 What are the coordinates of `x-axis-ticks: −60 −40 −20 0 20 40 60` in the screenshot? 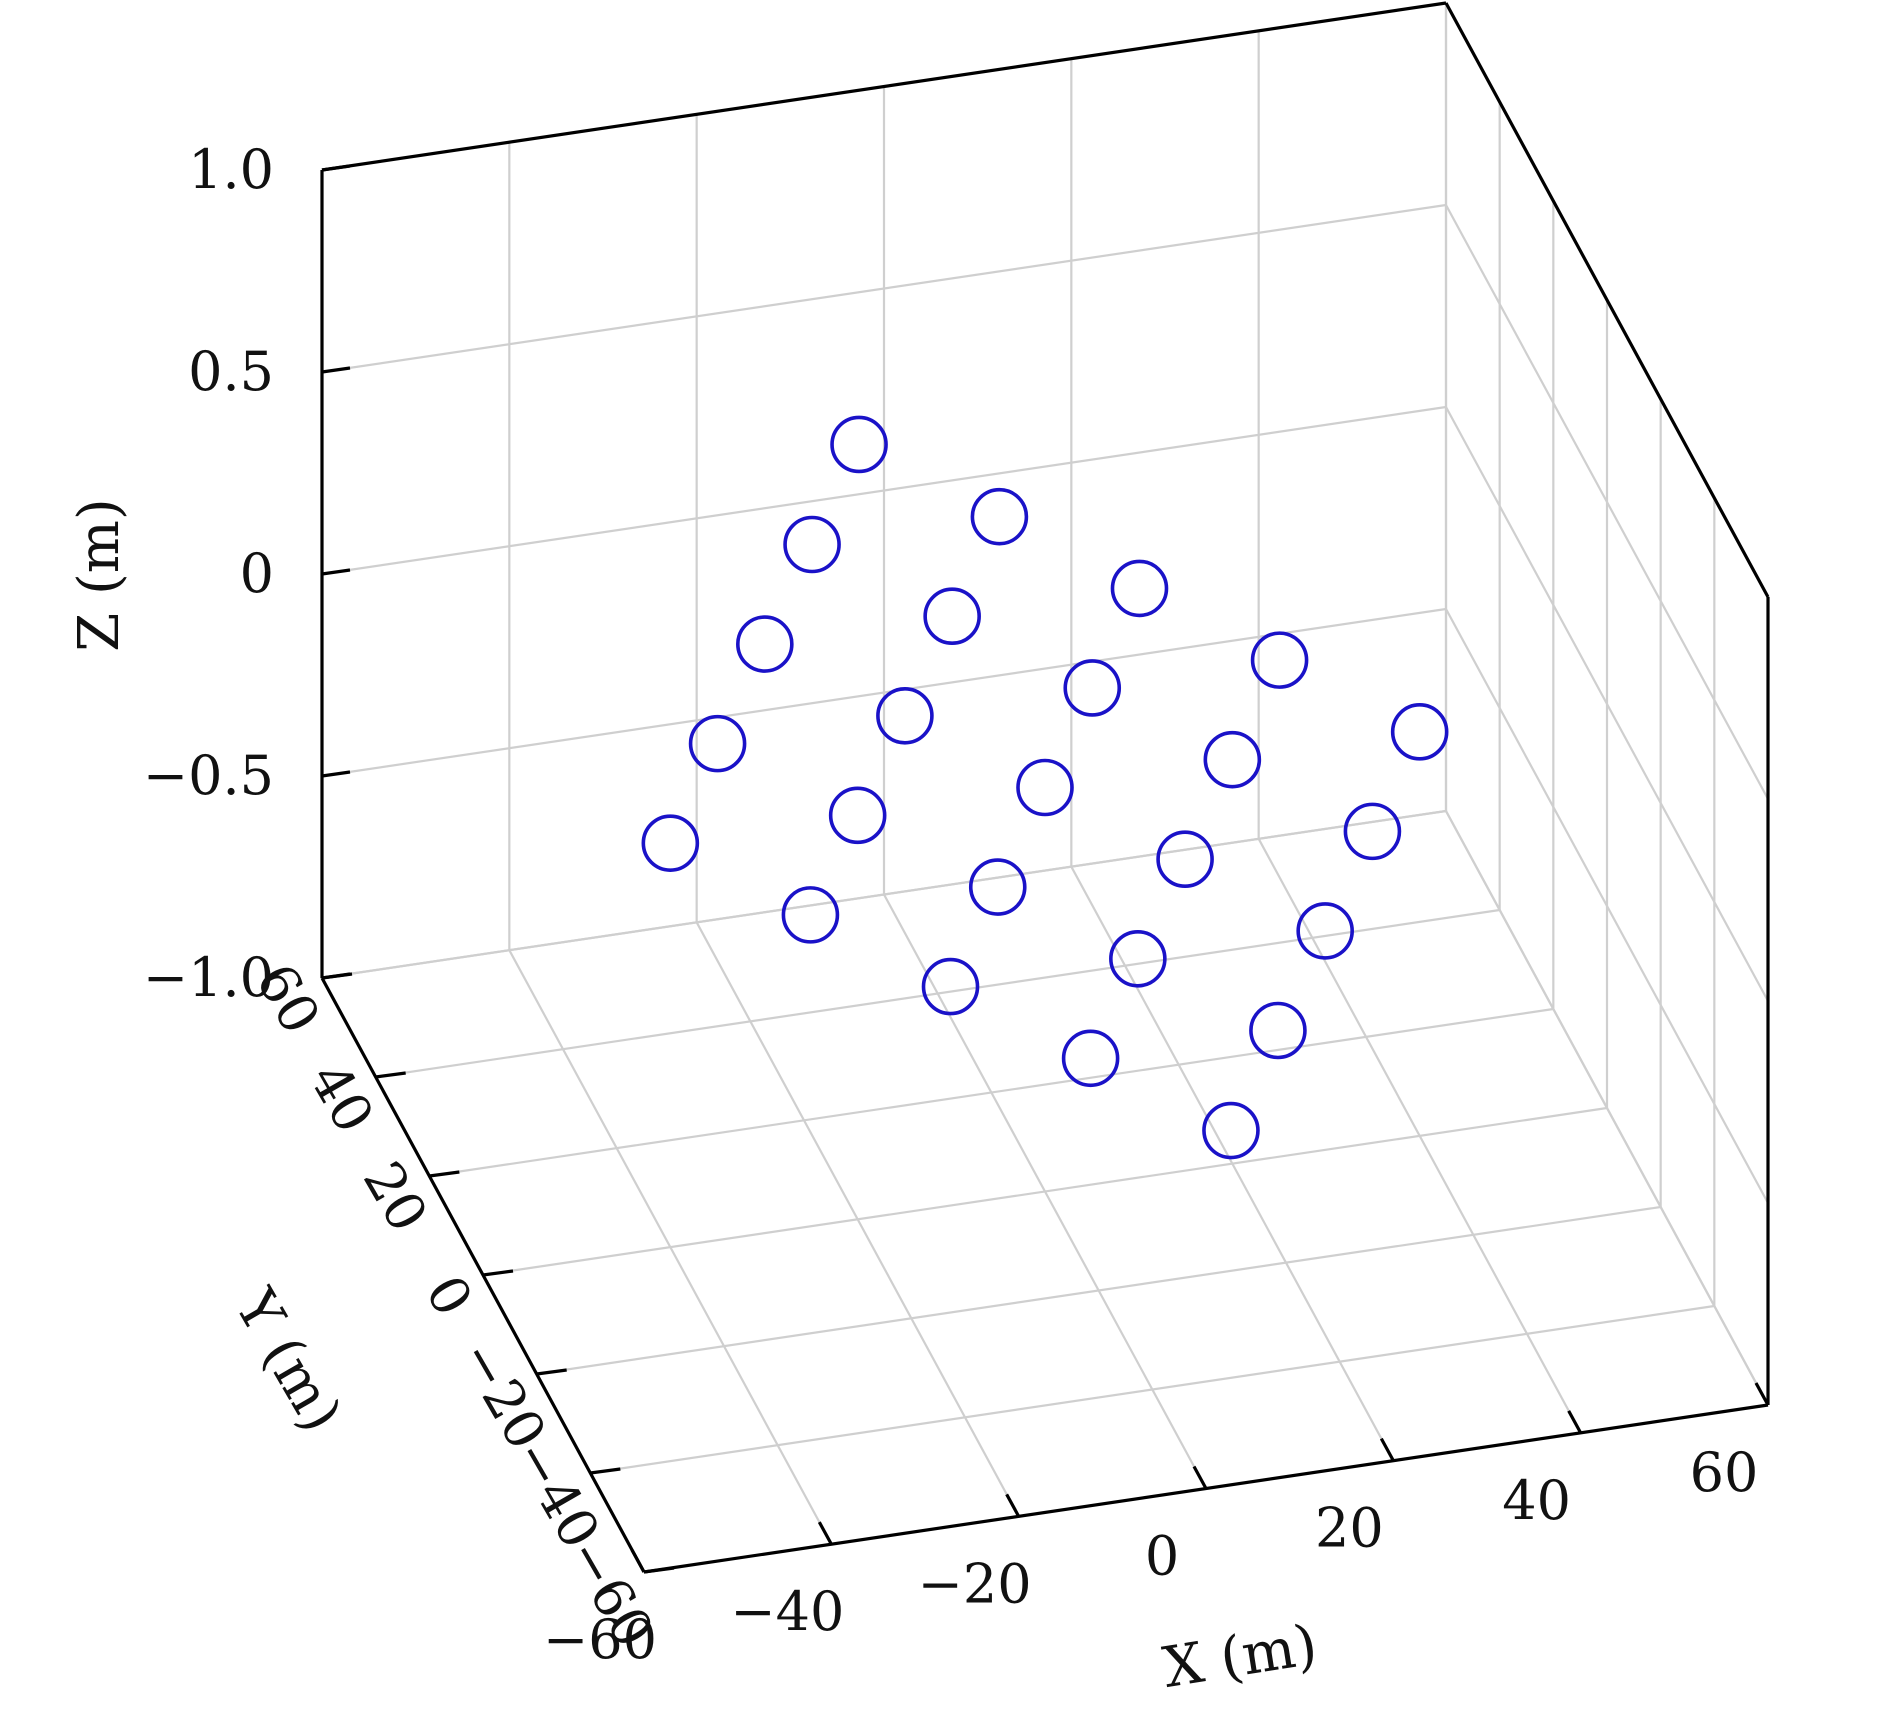 It's located at (1156, 1526).